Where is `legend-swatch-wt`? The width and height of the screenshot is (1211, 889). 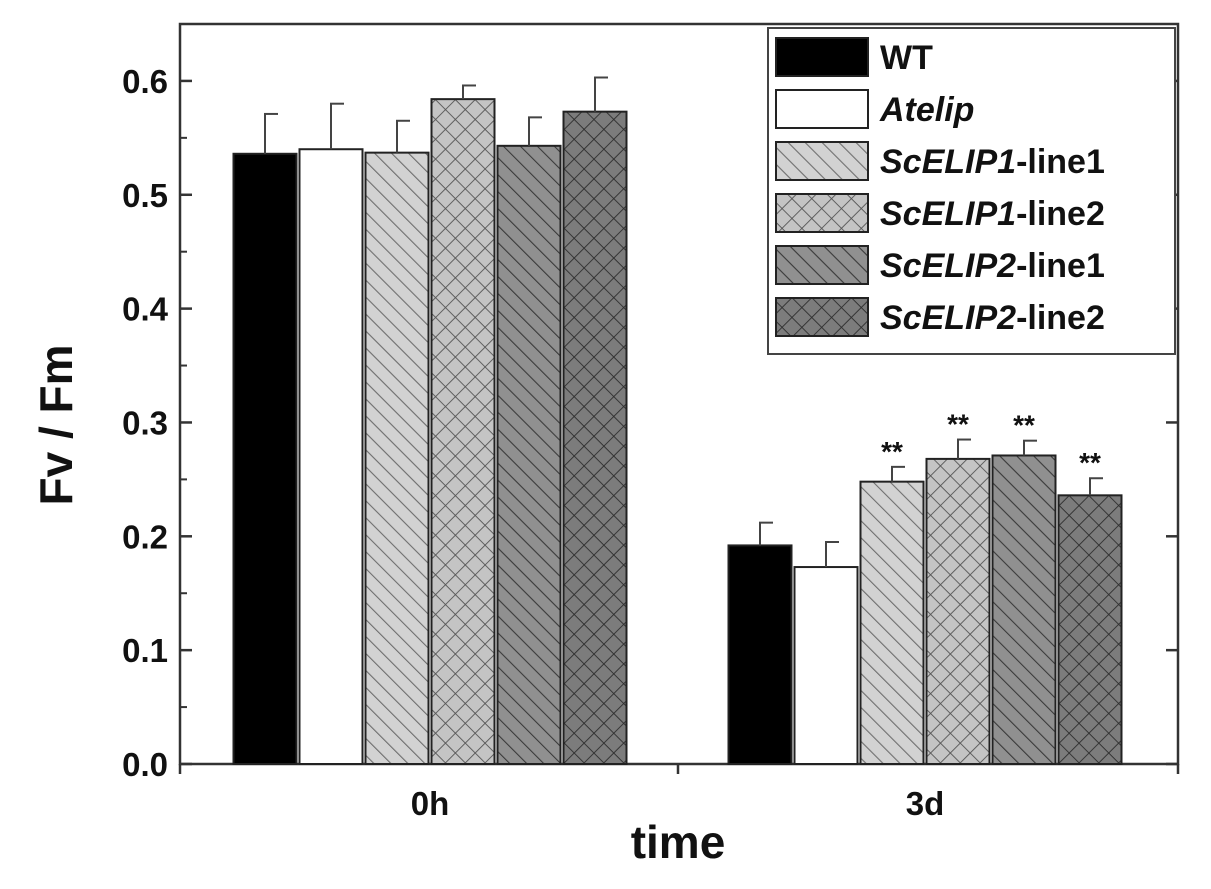
legend-swatch-wt is located at coordinates (822, 57).